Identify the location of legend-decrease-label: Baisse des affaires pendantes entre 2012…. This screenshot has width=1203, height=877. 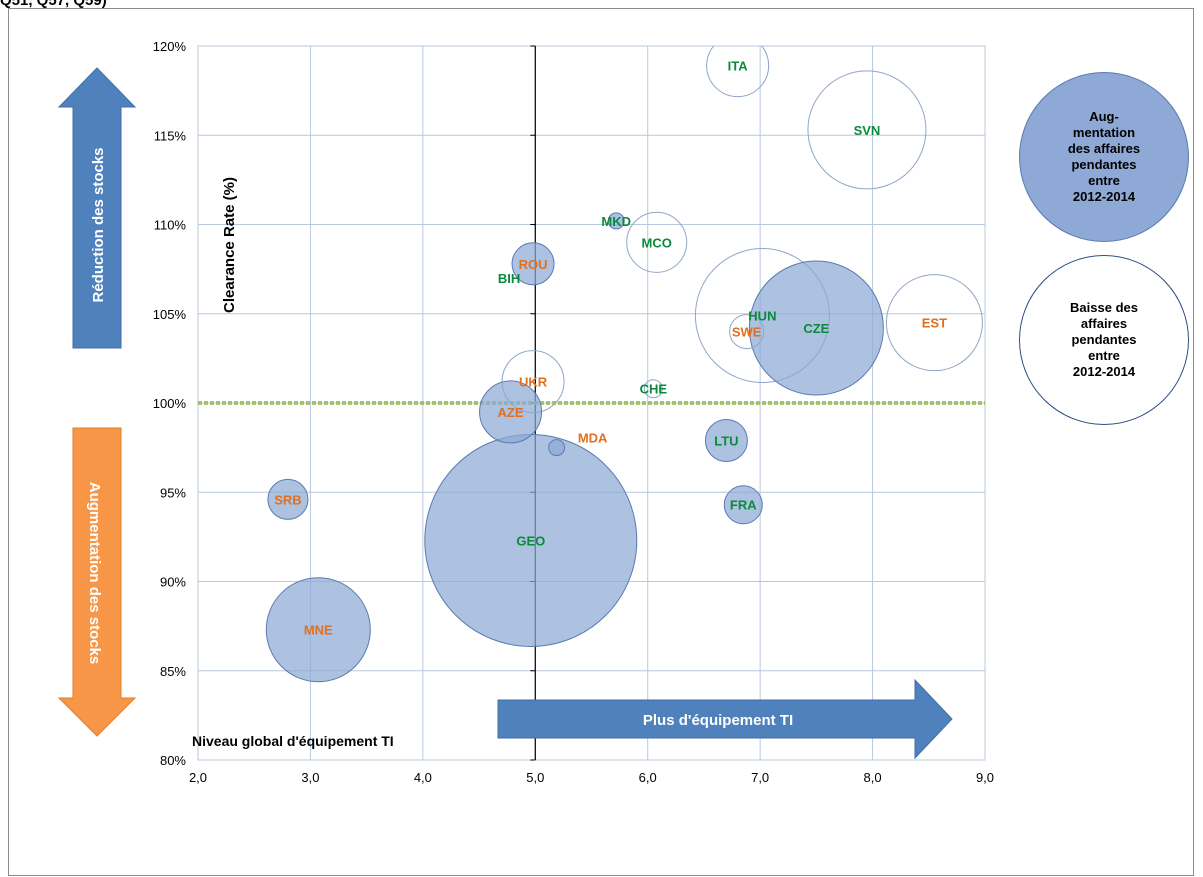
(1104, 339).